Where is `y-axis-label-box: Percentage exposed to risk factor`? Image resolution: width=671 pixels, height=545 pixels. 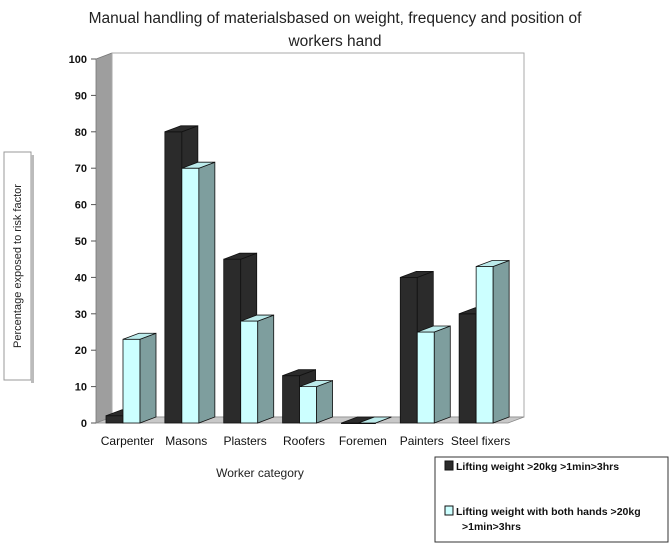
y-axis-label-box: Percentage exposed to risk factor is located at coordinates (18, 267).